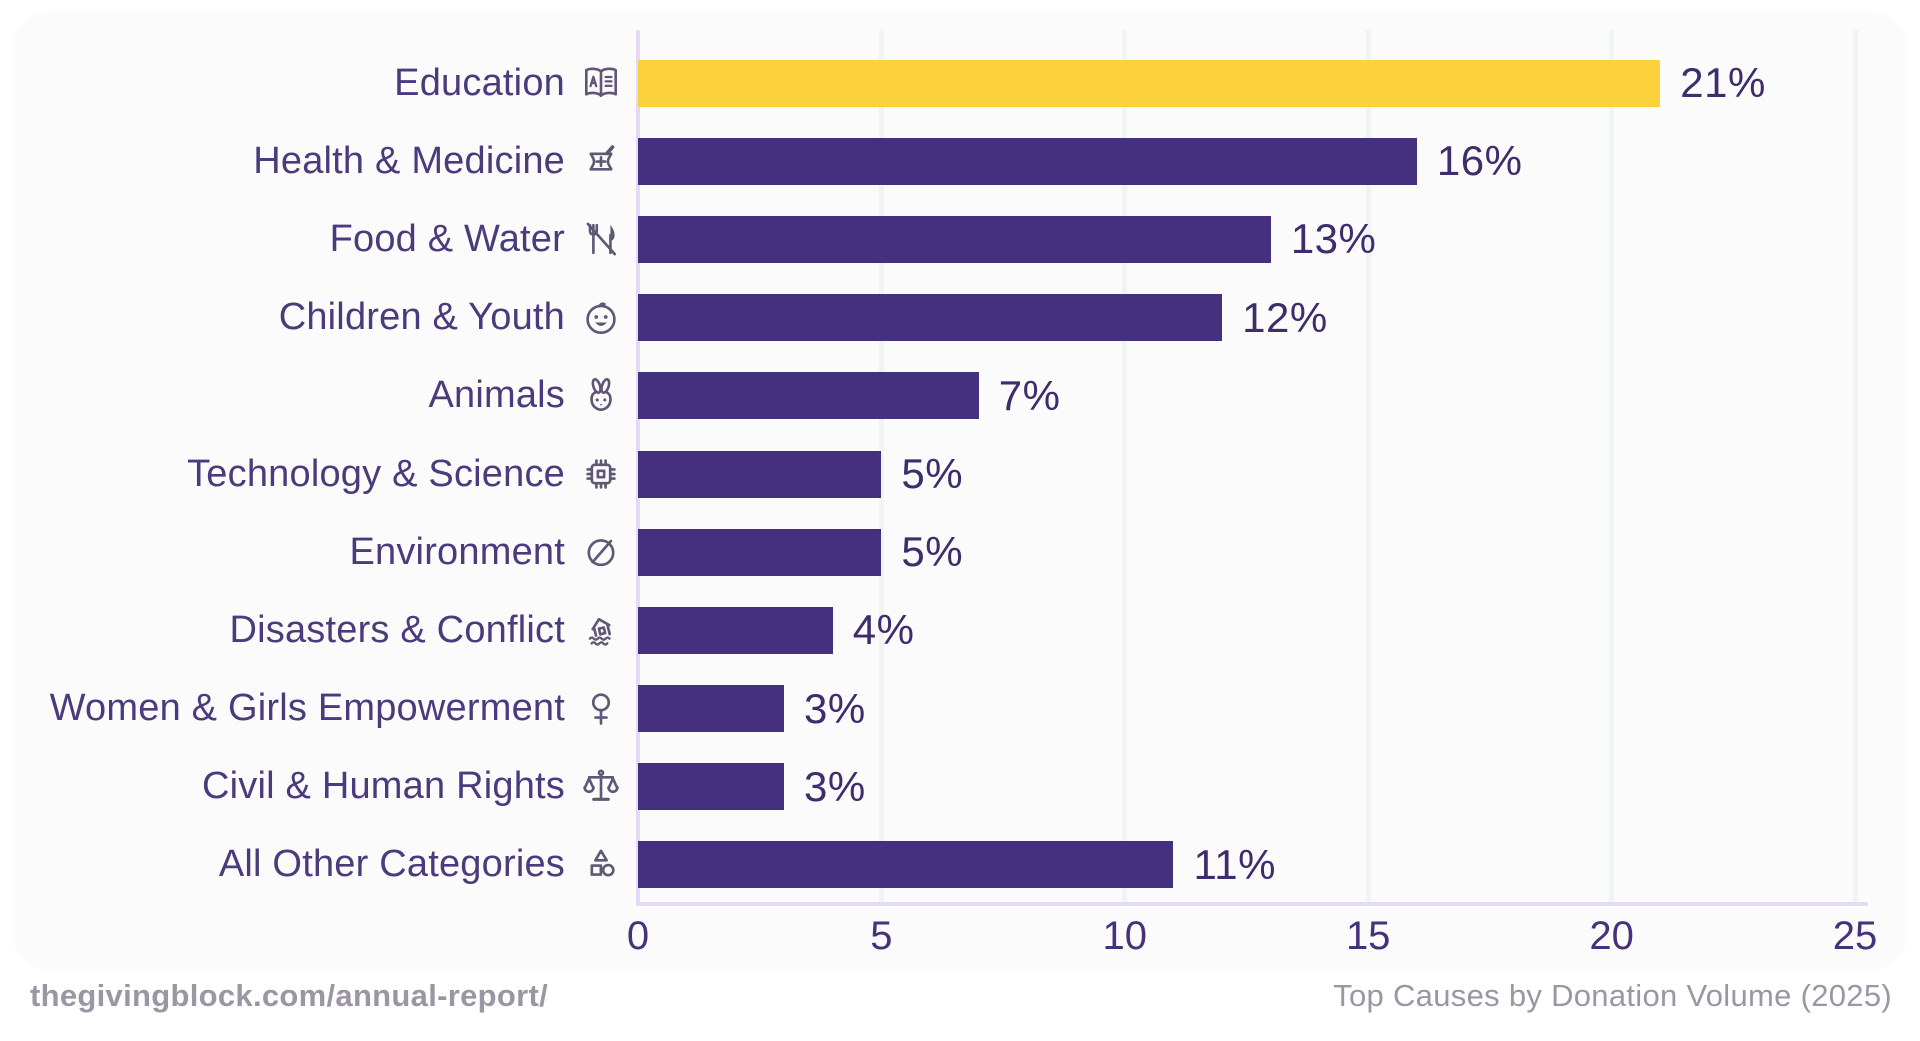  I want to click on category-label-cell: Children & Youth, so click(325, 317).